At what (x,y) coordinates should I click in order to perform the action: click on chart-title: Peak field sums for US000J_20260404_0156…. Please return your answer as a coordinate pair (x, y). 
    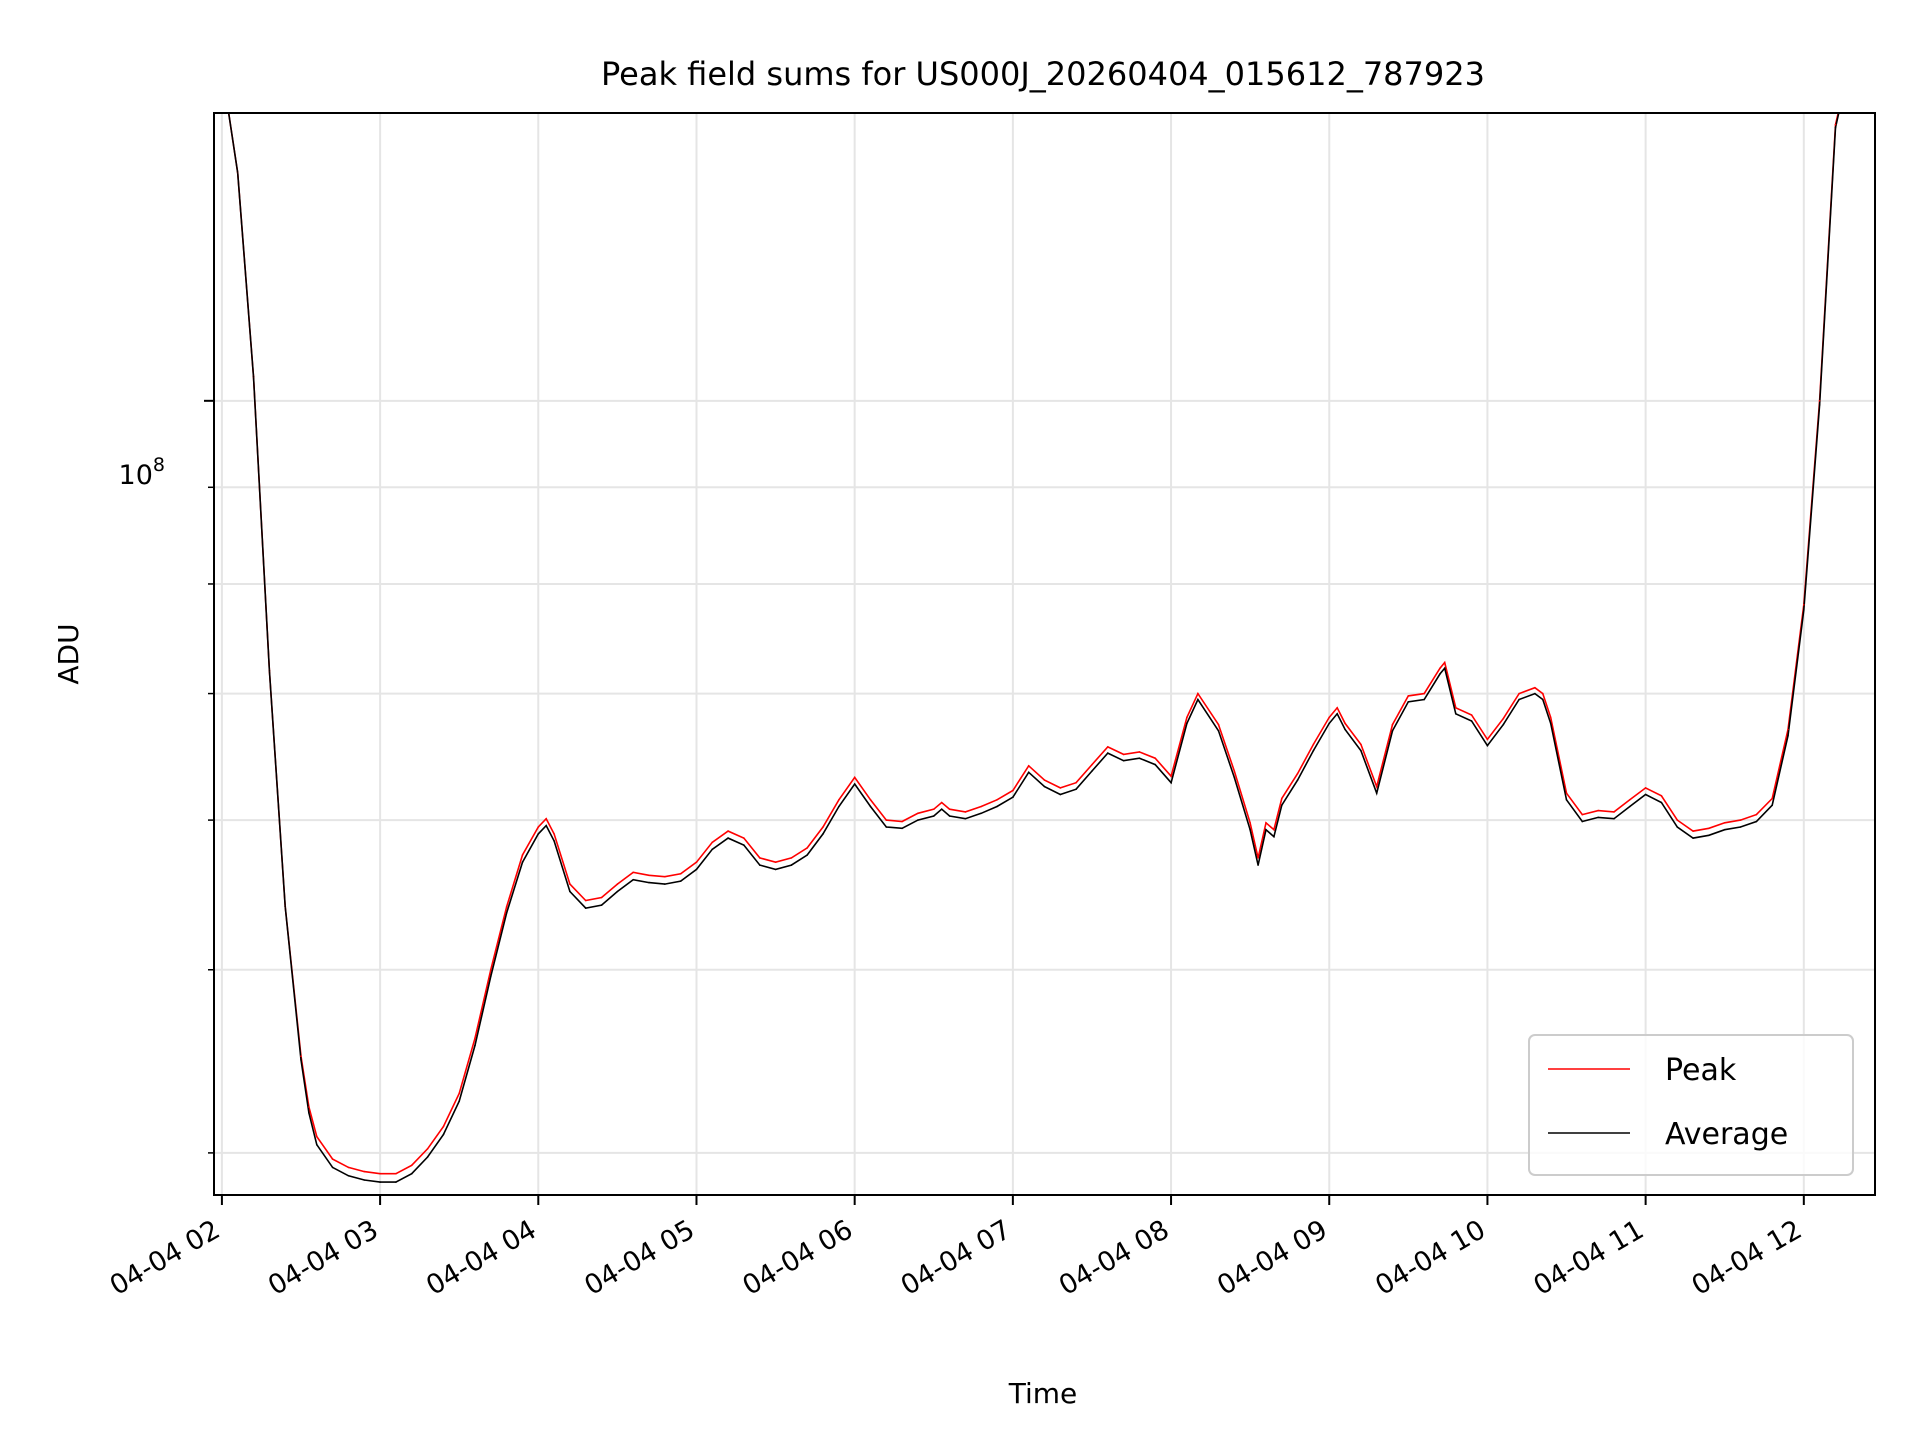
    Looking at the image, I should click on (1043, 74).